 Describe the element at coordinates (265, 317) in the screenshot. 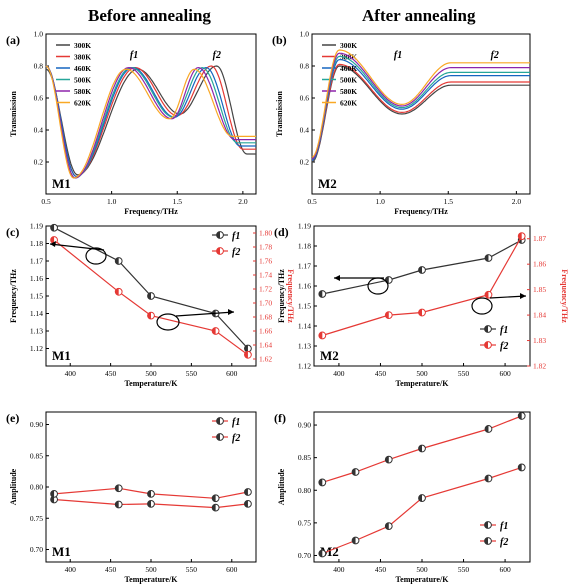

I see `y-right-tick-label: 1.68` at that location.